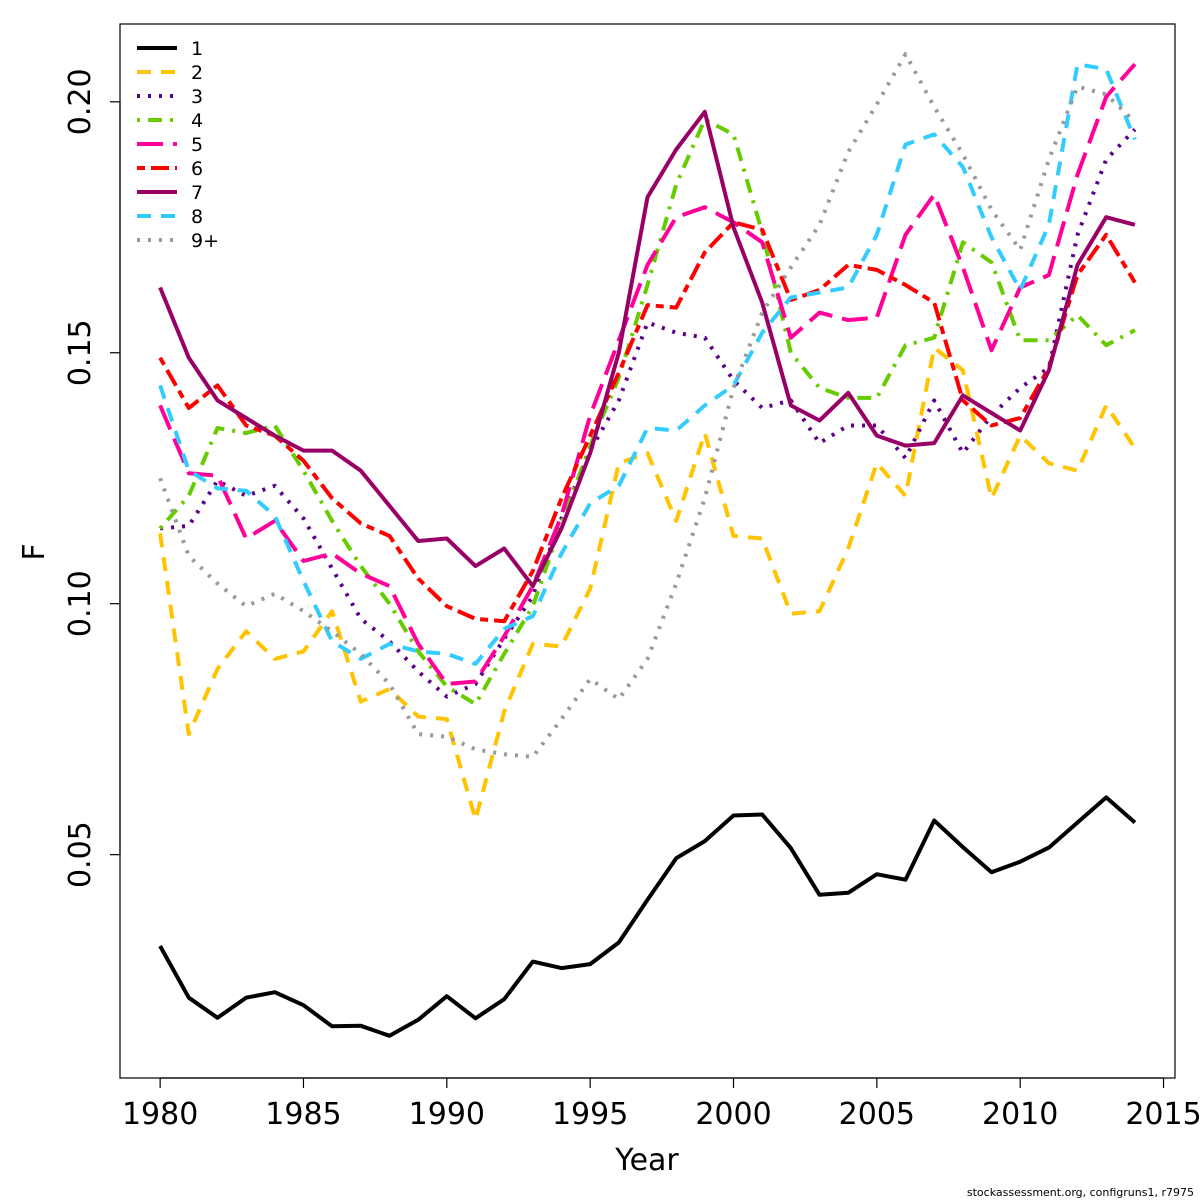 The image size is (1200, 1200). Describe the element at coordinates (197, 145) in the screenshot. I see `legend-label-5: 5` at that location.